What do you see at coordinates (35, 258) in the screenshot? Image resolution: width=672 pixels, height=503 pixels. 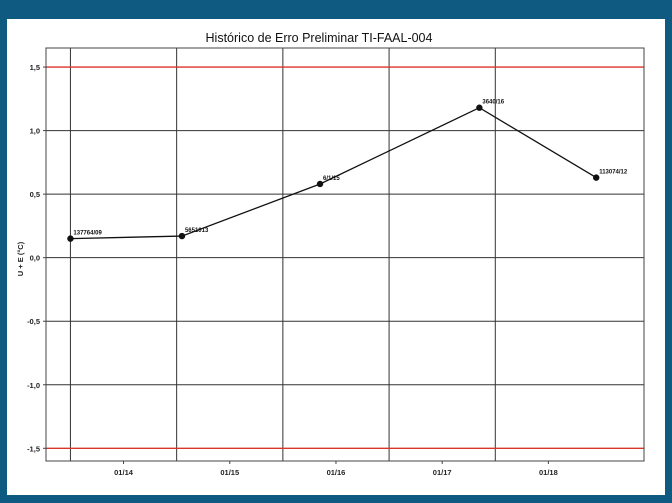 I see `y-tick-label: 0,0` at bounding box center [35, 258].